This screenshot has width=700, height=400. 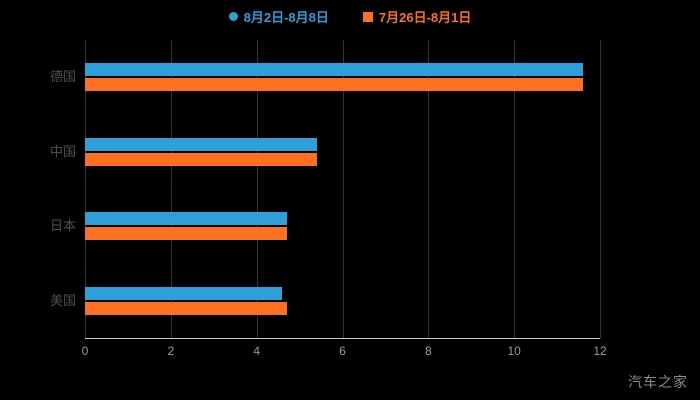 I want to click on legend-label: 7月26日-8月1日, so click(x=425, y=17).